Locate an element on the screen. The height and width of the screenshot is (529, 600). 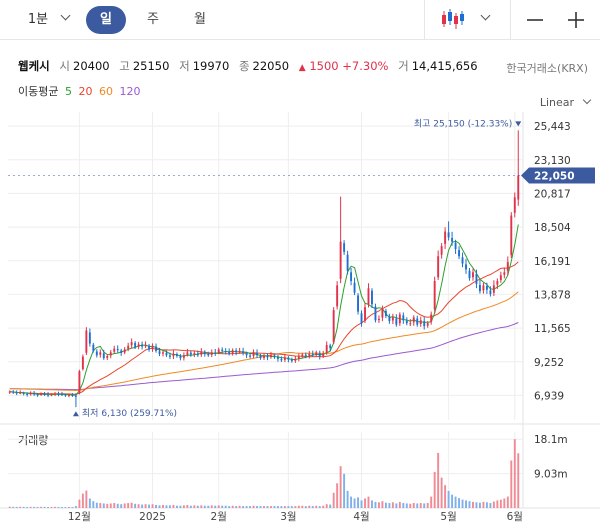
interval-label: 1분 is located at coordinates (38, 19).